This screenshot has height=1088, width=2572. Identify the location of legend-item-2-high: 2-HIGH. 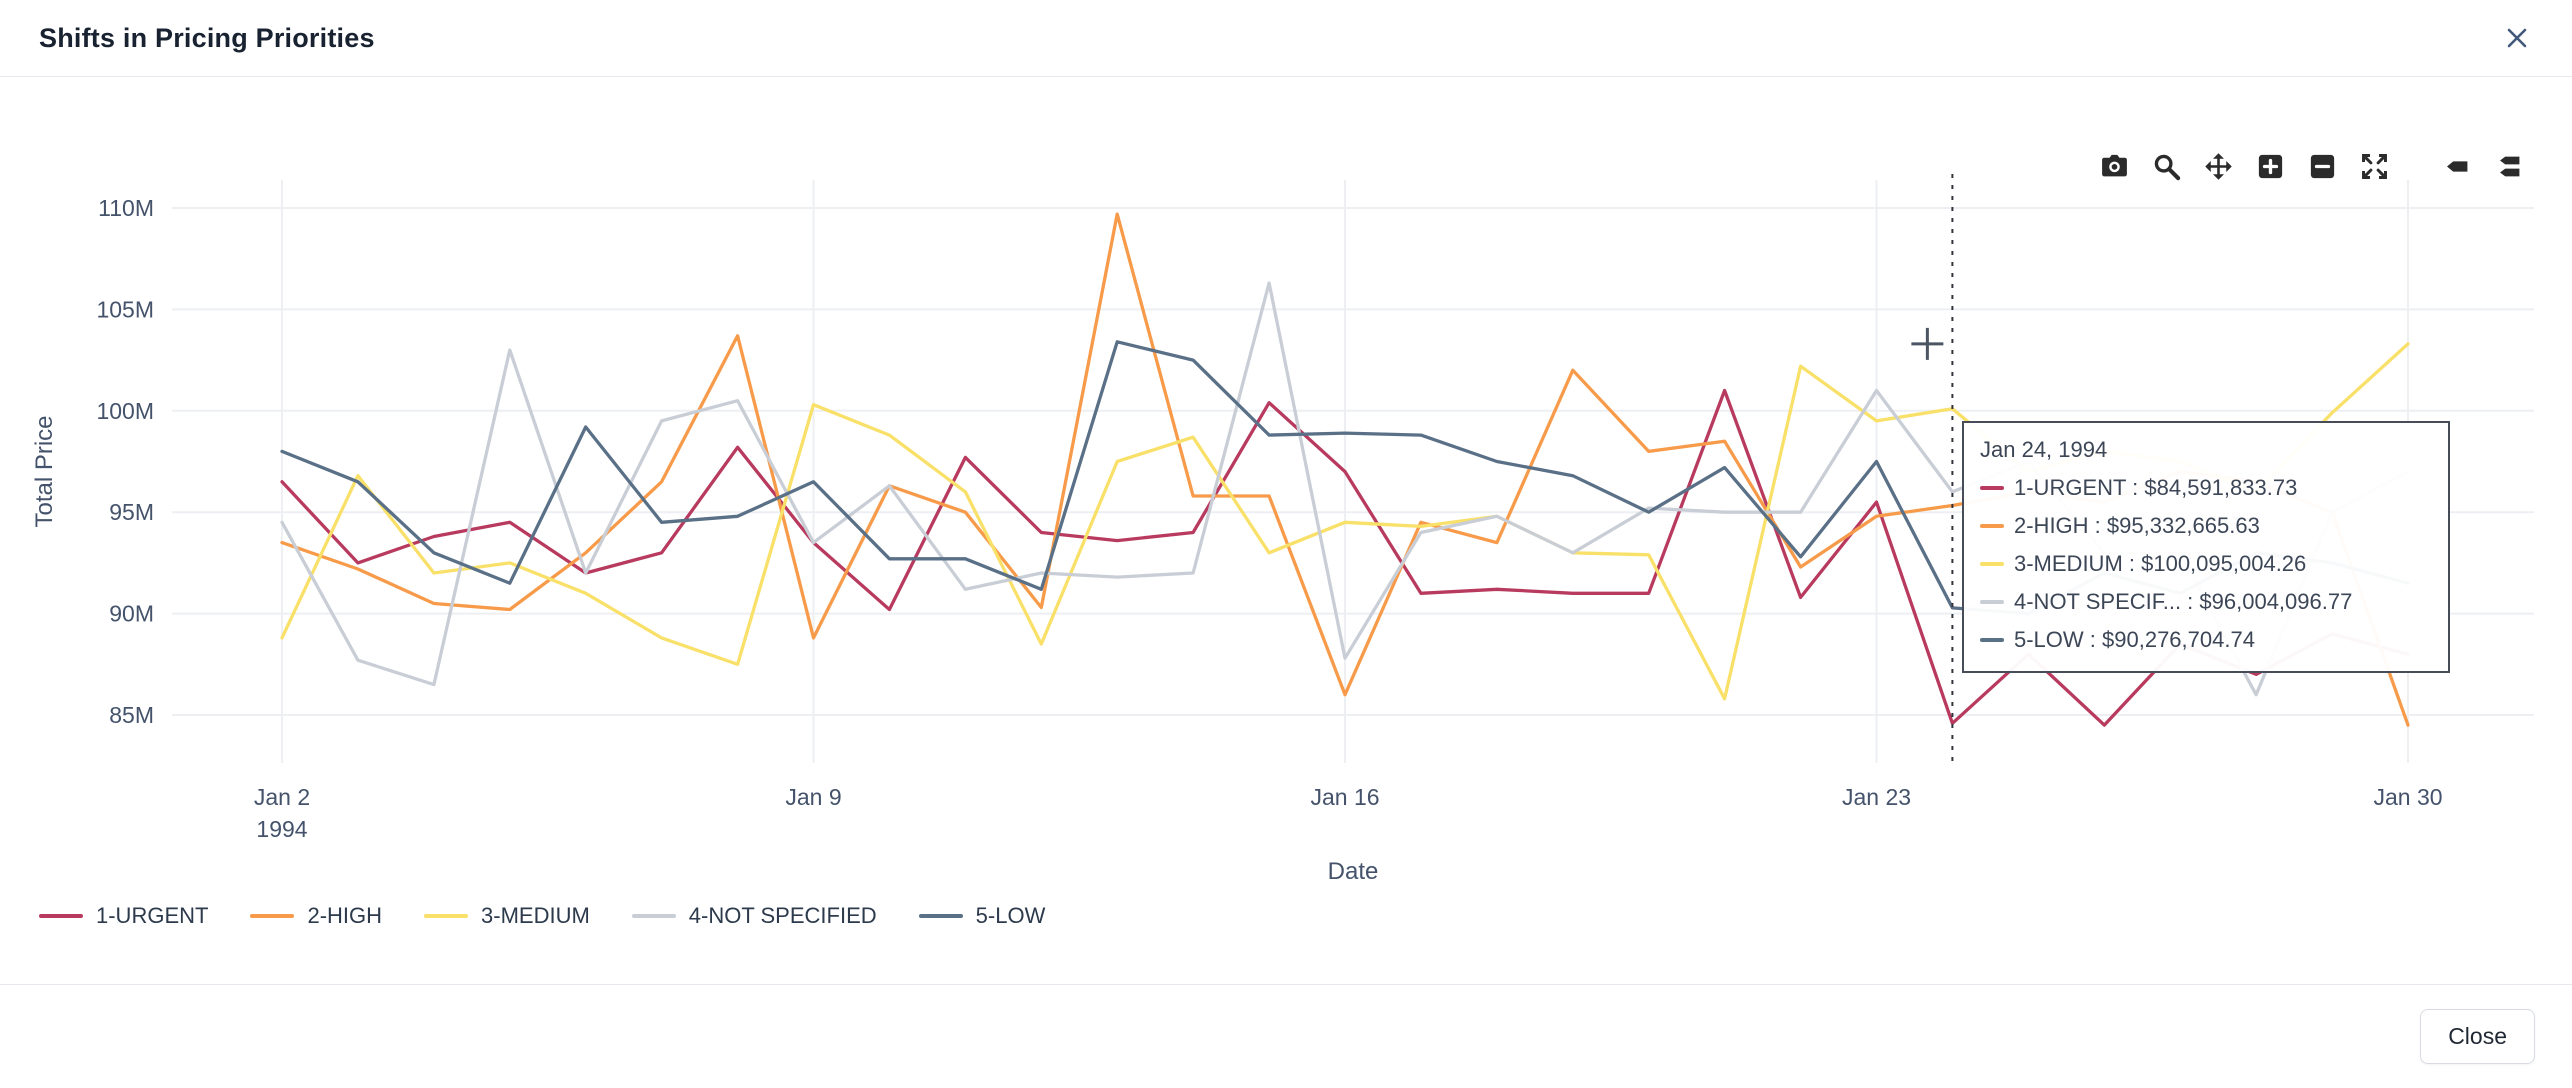
(316, 916).